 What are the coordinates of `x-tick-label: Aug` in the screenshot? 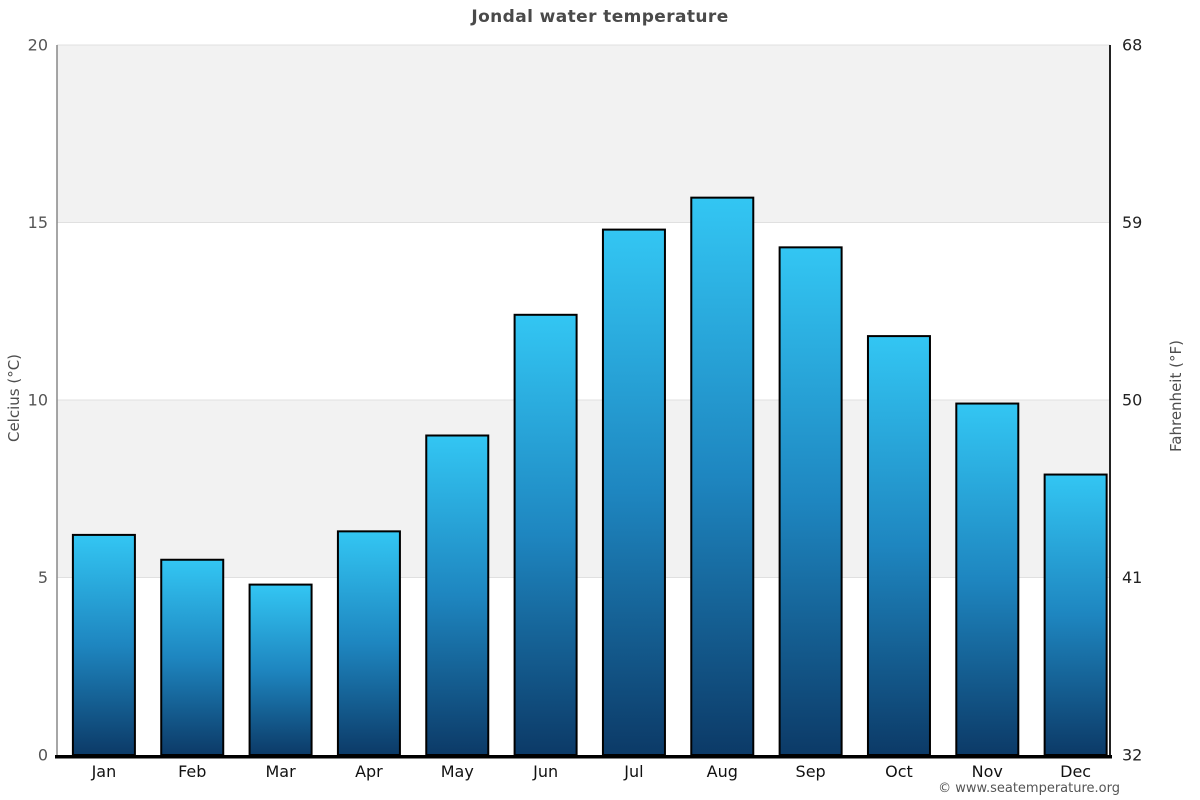 It's located at (722, 771).